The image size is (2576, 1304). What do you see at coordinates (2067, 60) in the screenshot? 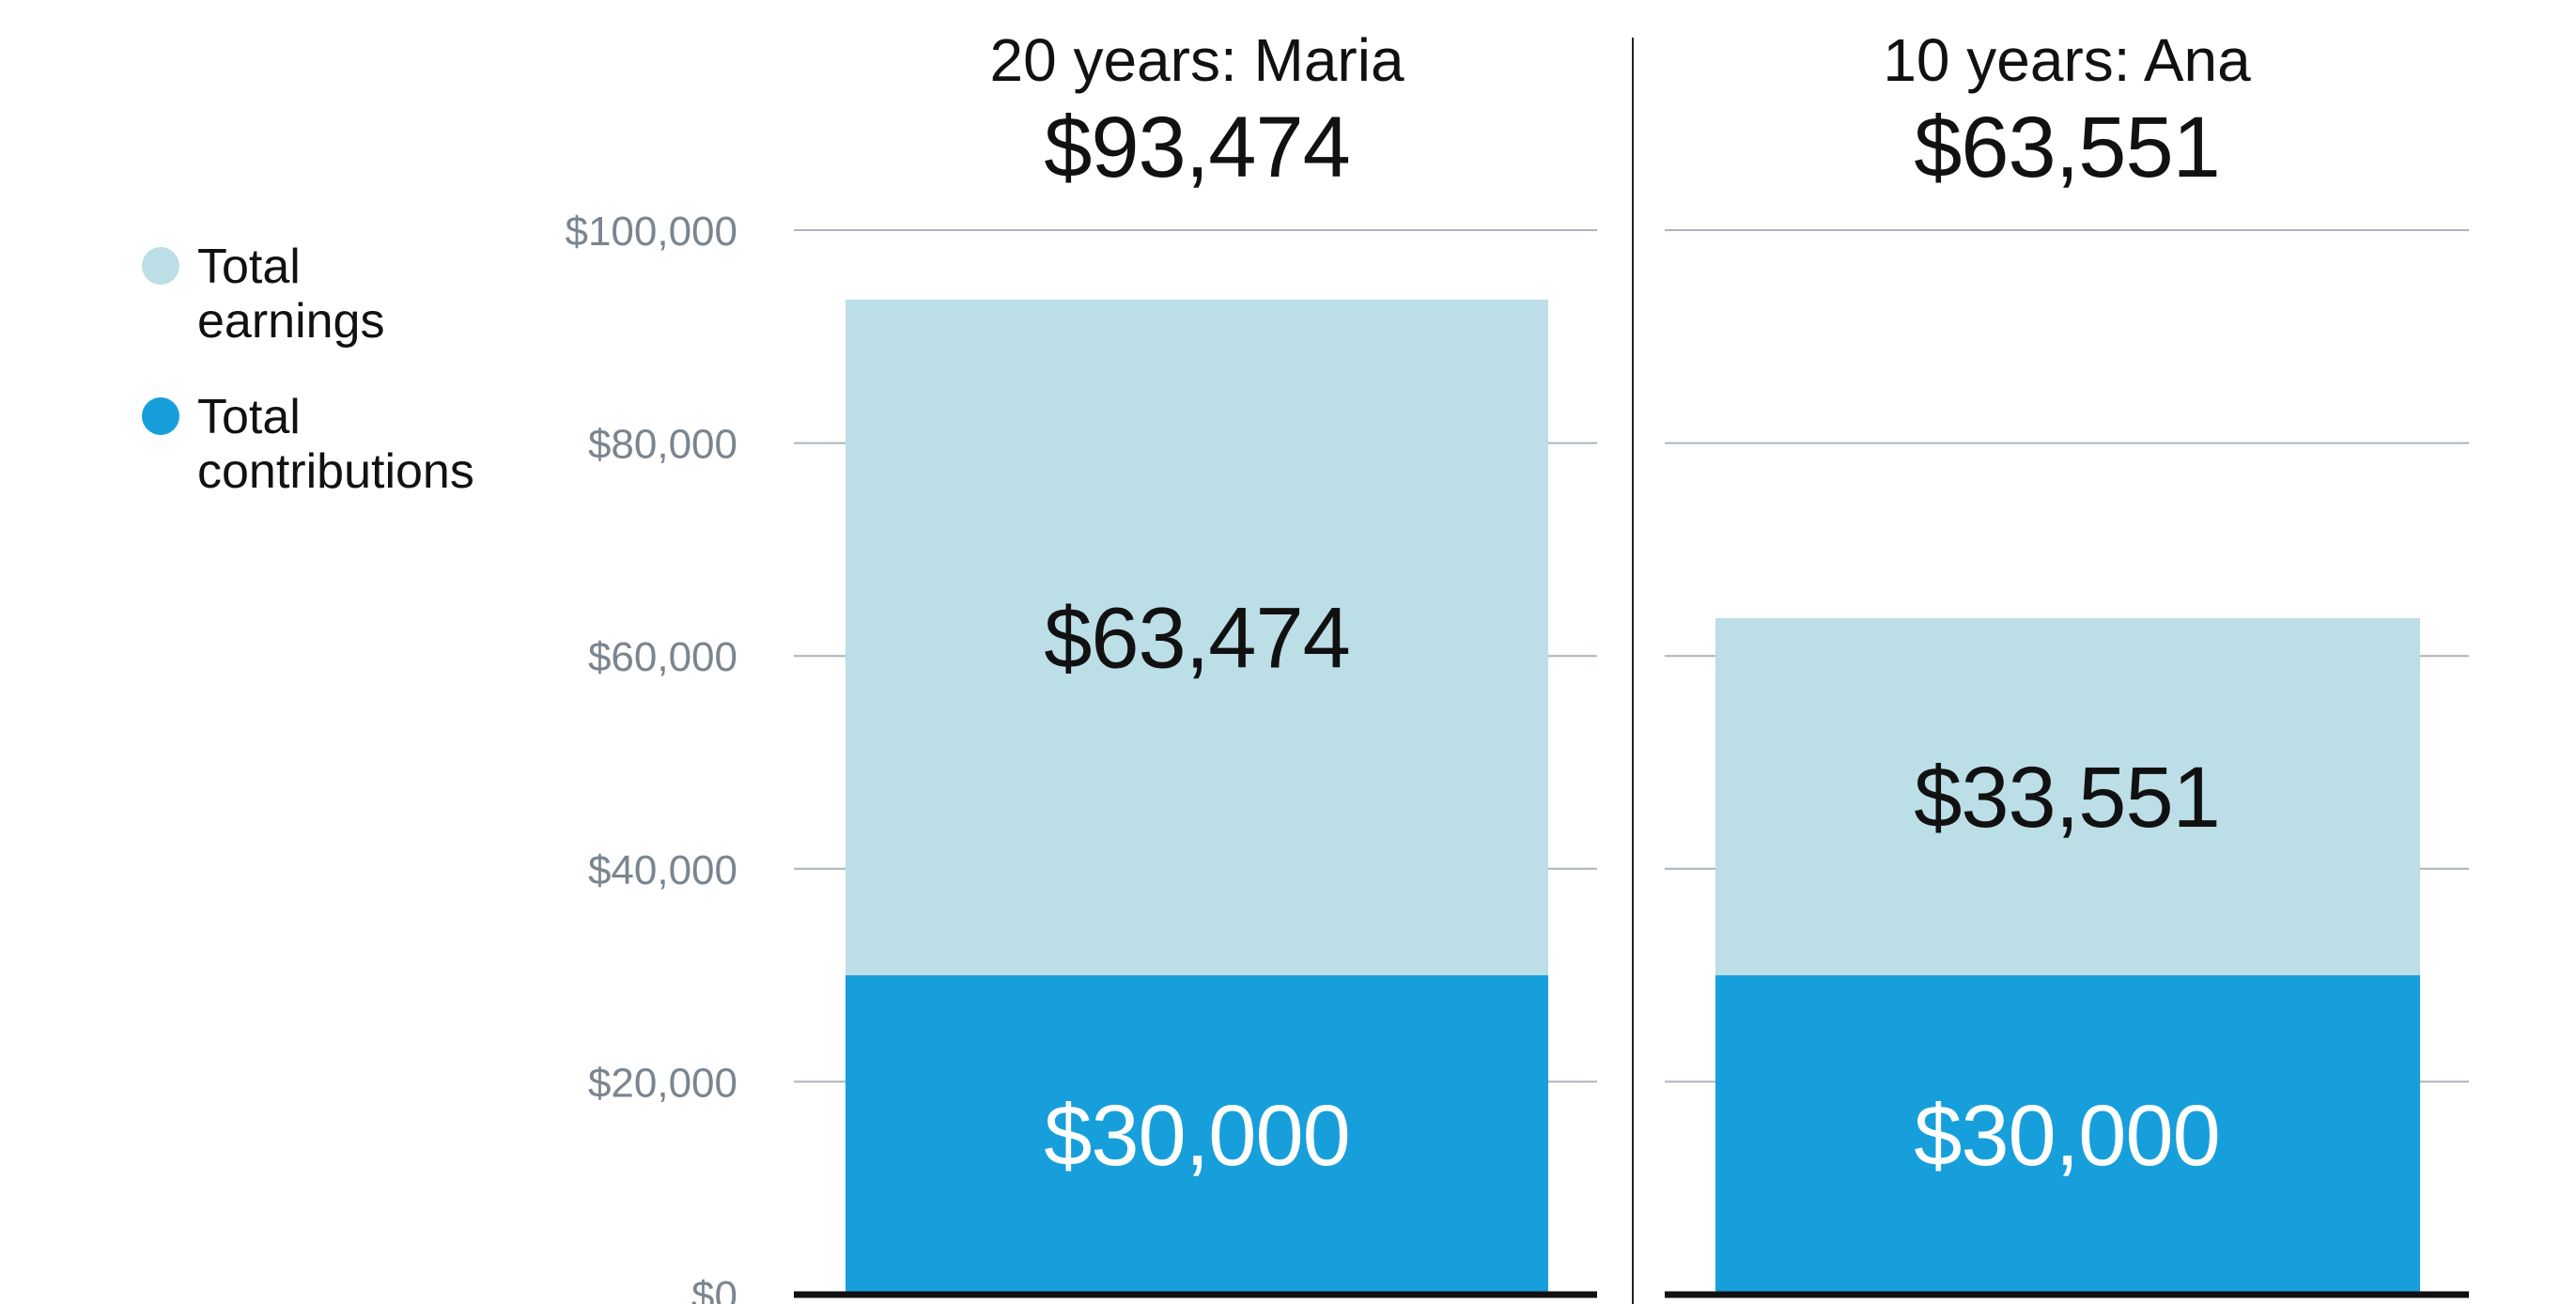
I see `panel-title: 10 years: Ana` at bounding box center [2067, 60].